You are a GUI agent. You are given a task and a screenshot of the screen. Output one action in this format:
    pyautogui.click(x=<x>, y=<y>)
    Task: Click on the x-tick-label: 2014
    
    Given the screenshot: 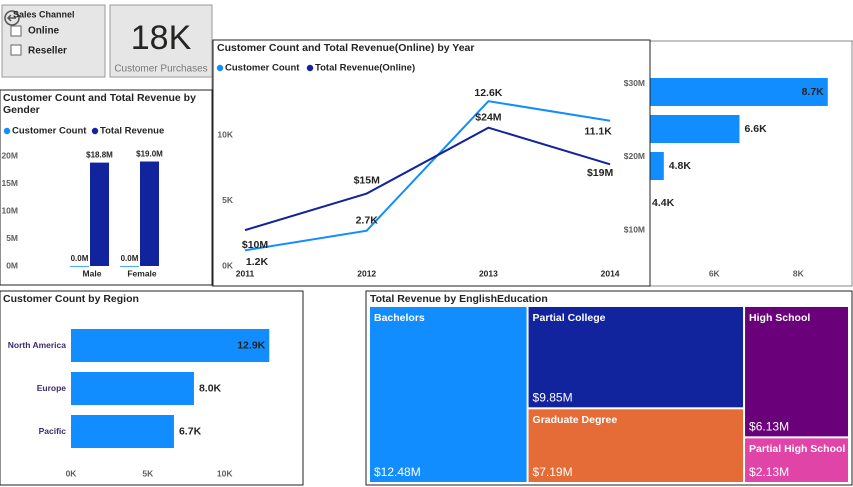 What is the action you would take?
    pyautogui.click(x=610, y=273)
    